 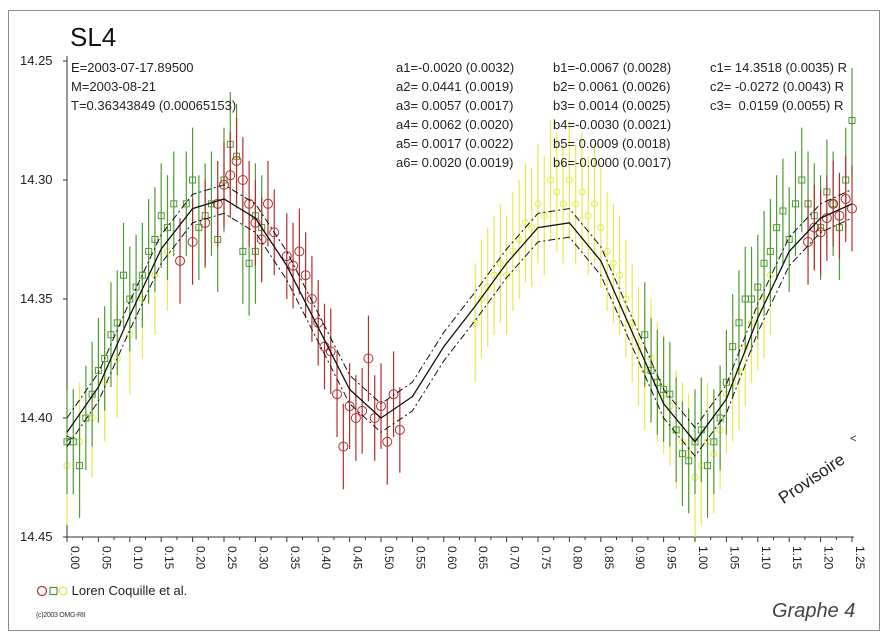 I want to click on coef-a6: a6= 0.0020 (0.0019), so click(x=455, y=162).